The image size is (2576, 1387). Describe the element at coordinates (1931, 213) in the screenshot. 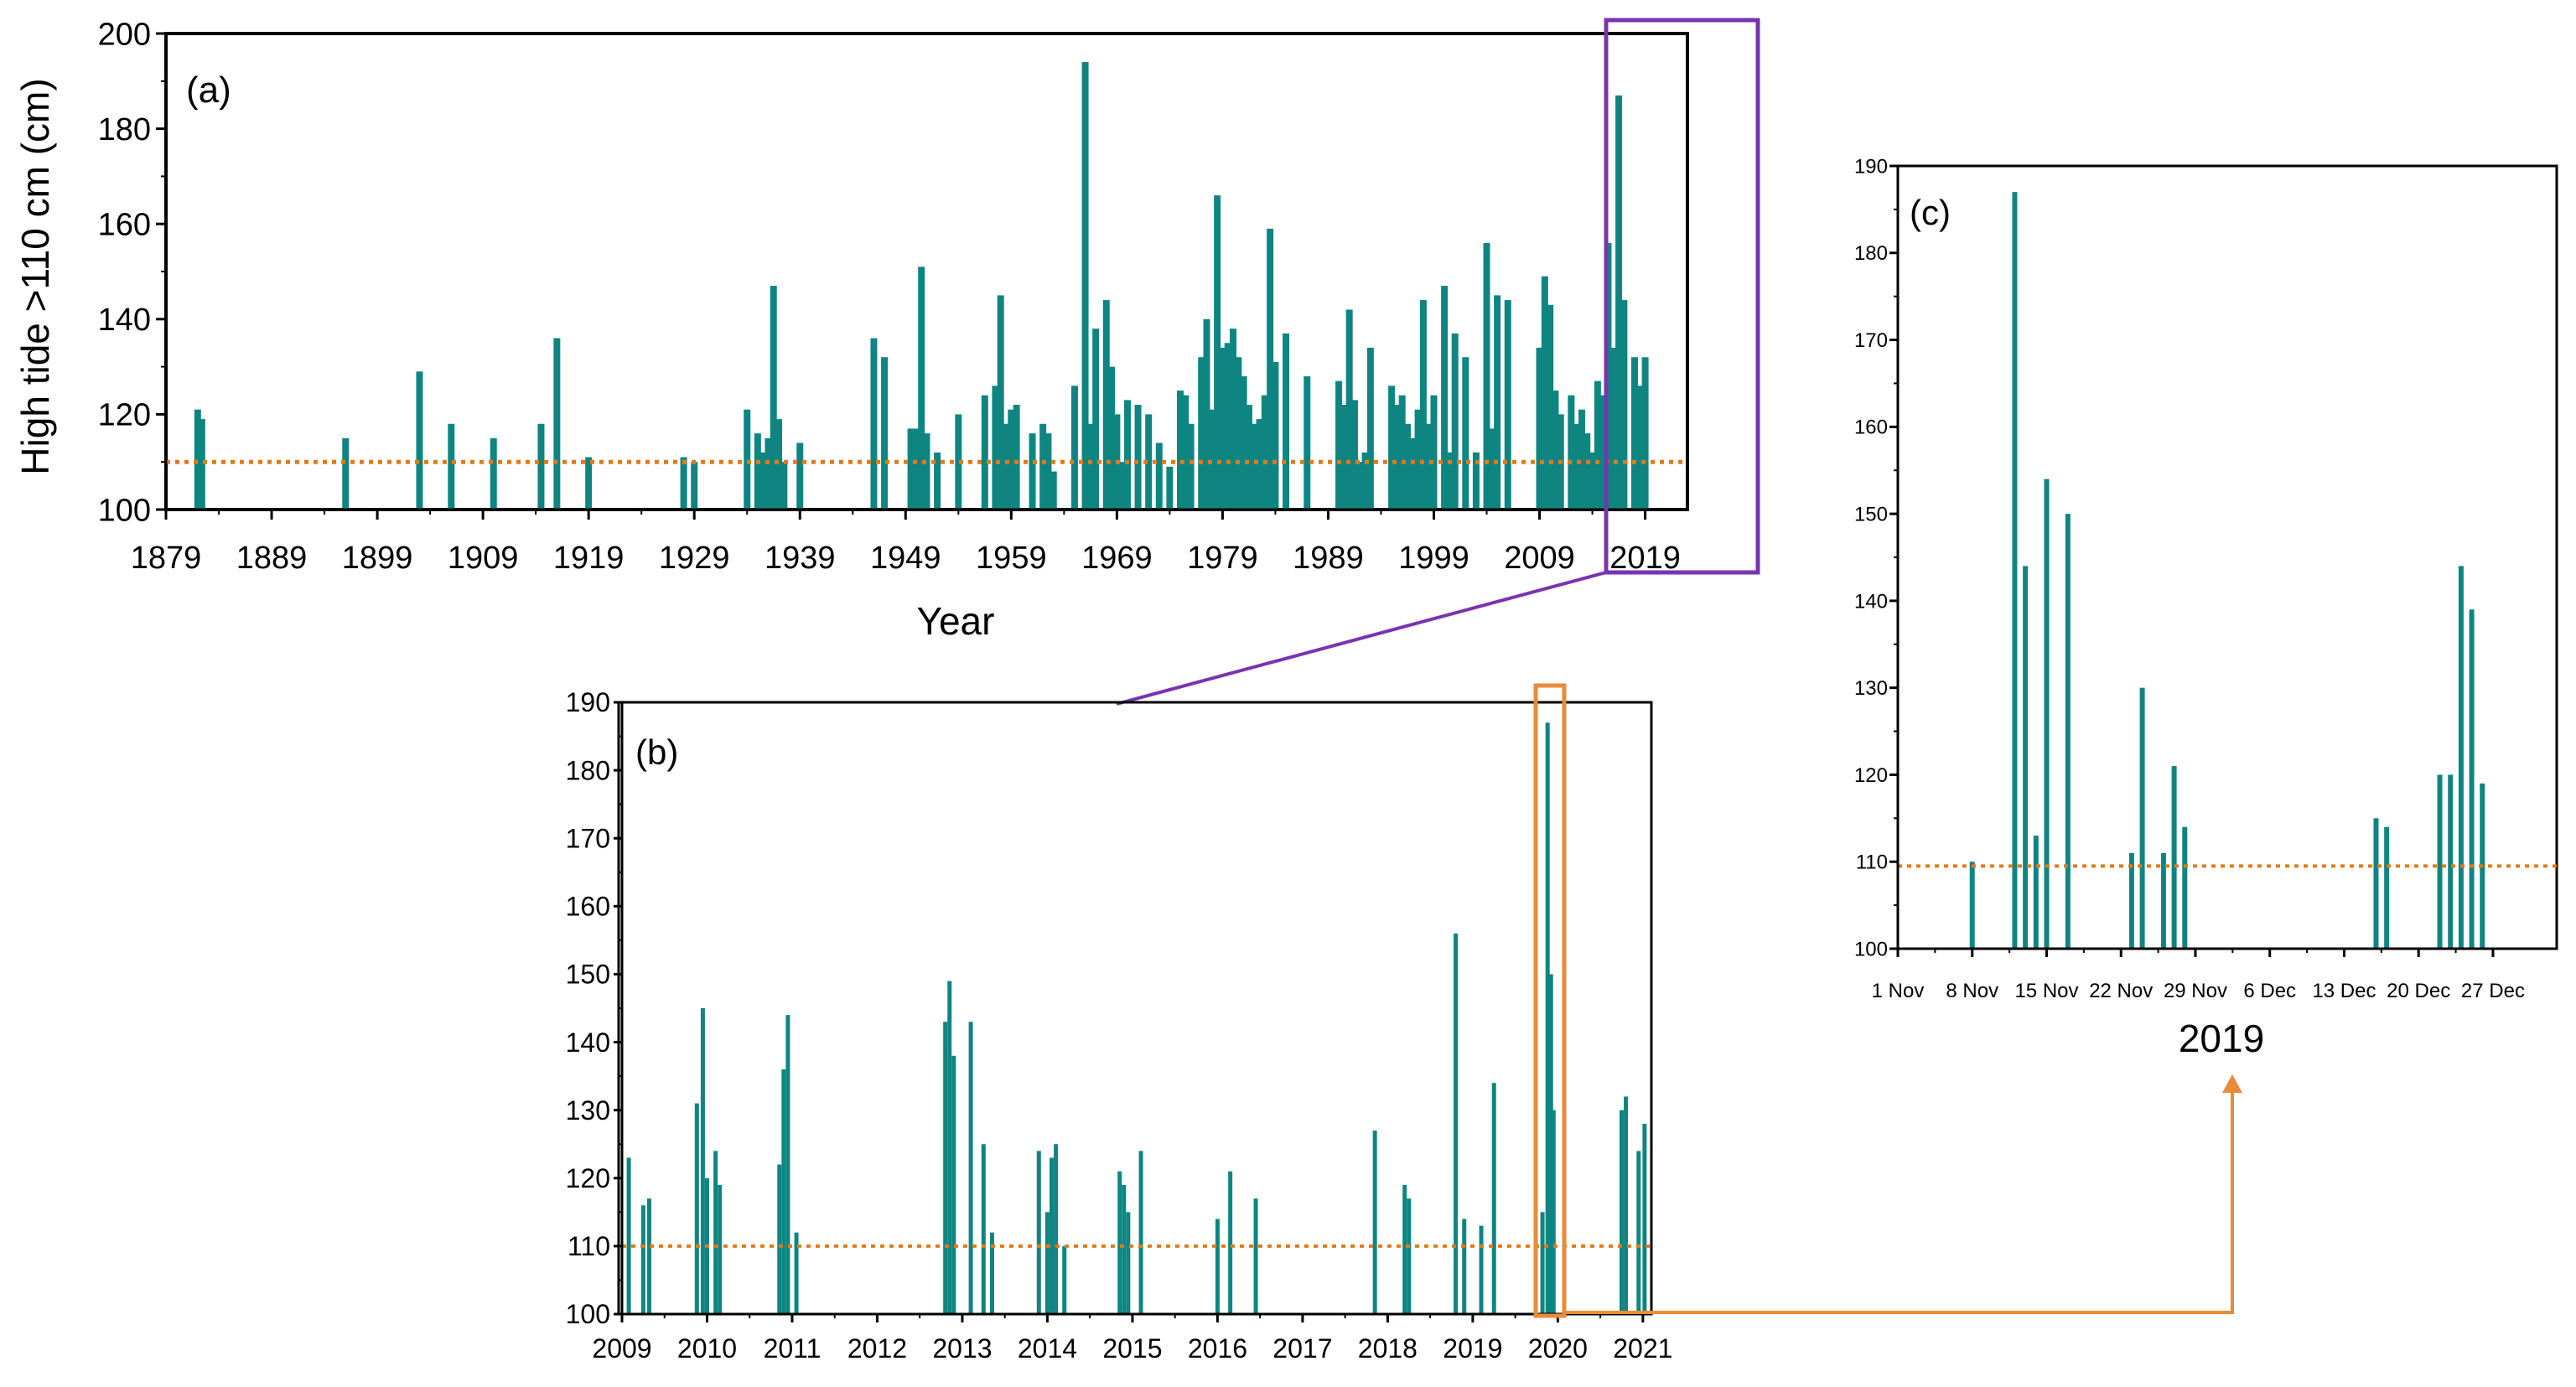

I see `panel-c-label: (c)` at that location.